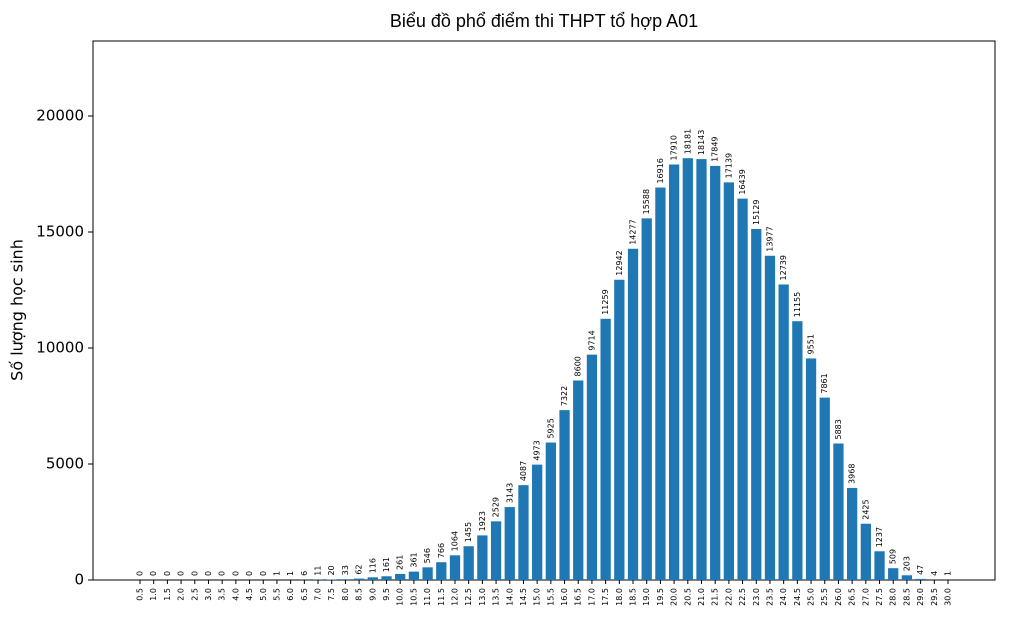 The image size is (1010, 625). What do you see at coordinates (742, 181) in the screenshot?
I see `value-label: 16439` at bounding box center [742, 181].